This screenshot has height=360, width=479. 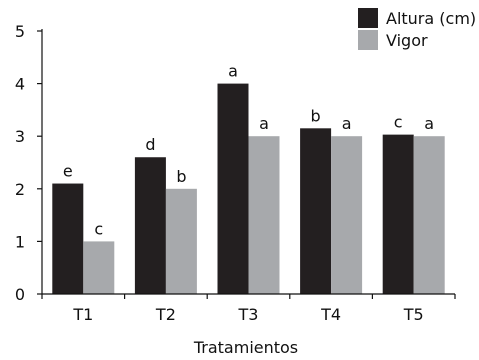 What do you see at coordinates (407, 40) in the screenshot?
I see `legend-label: Vigor` at bounding box center [407, 40].